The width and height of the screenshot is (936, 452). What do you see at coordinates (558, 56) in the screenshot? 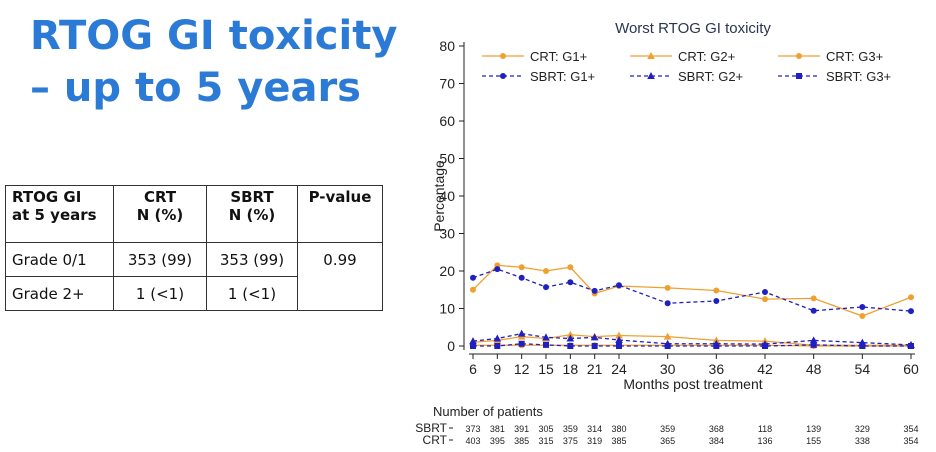
I see `legend-label: CRT: G1+` at bounding box center [558, 56].